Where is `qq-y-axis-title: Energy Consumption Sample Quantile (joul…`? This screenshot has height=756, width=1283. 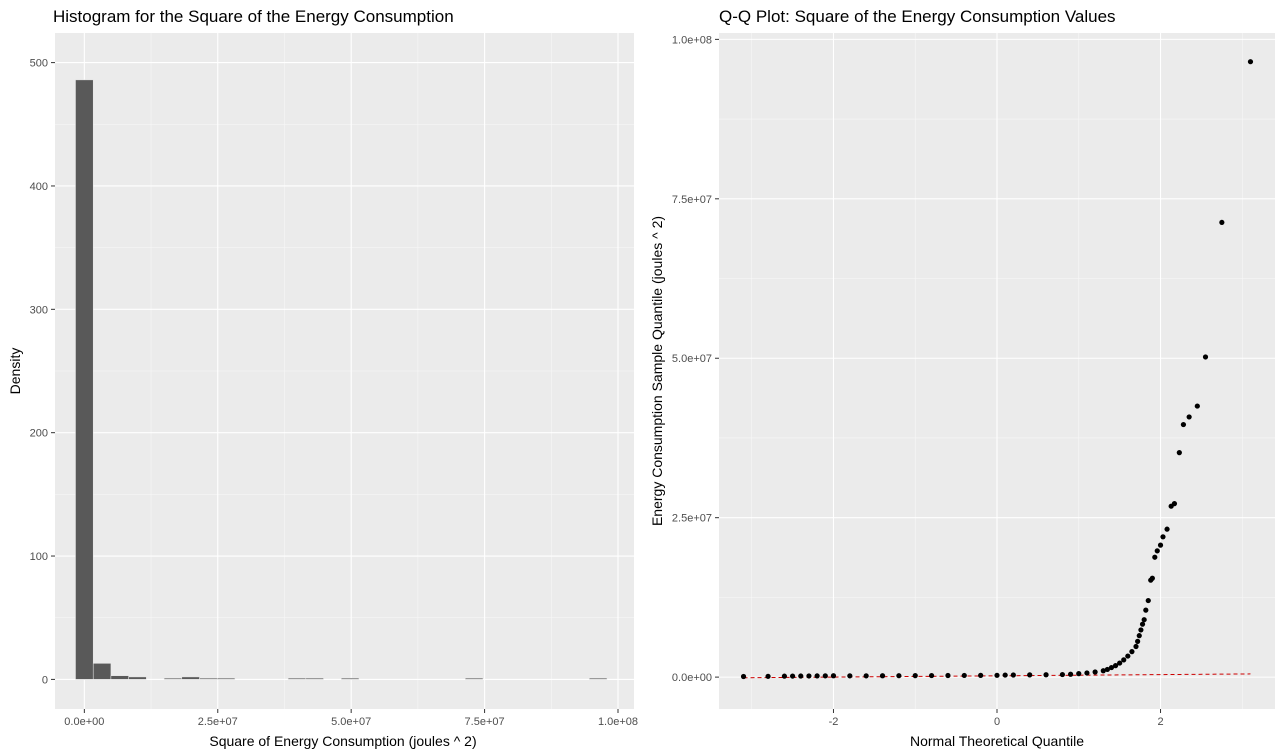 qq-y-axis-title: Energy Consumption Sample Quantile (joul… is located at coordinates (657, 371).